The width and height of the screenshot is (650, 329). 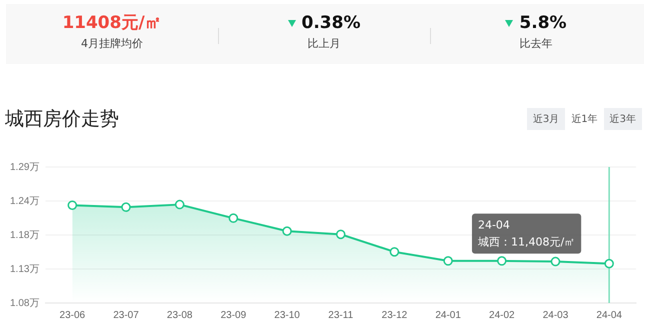 I want to click on x-tick-label: 23-12, so click(x=395, y=315).